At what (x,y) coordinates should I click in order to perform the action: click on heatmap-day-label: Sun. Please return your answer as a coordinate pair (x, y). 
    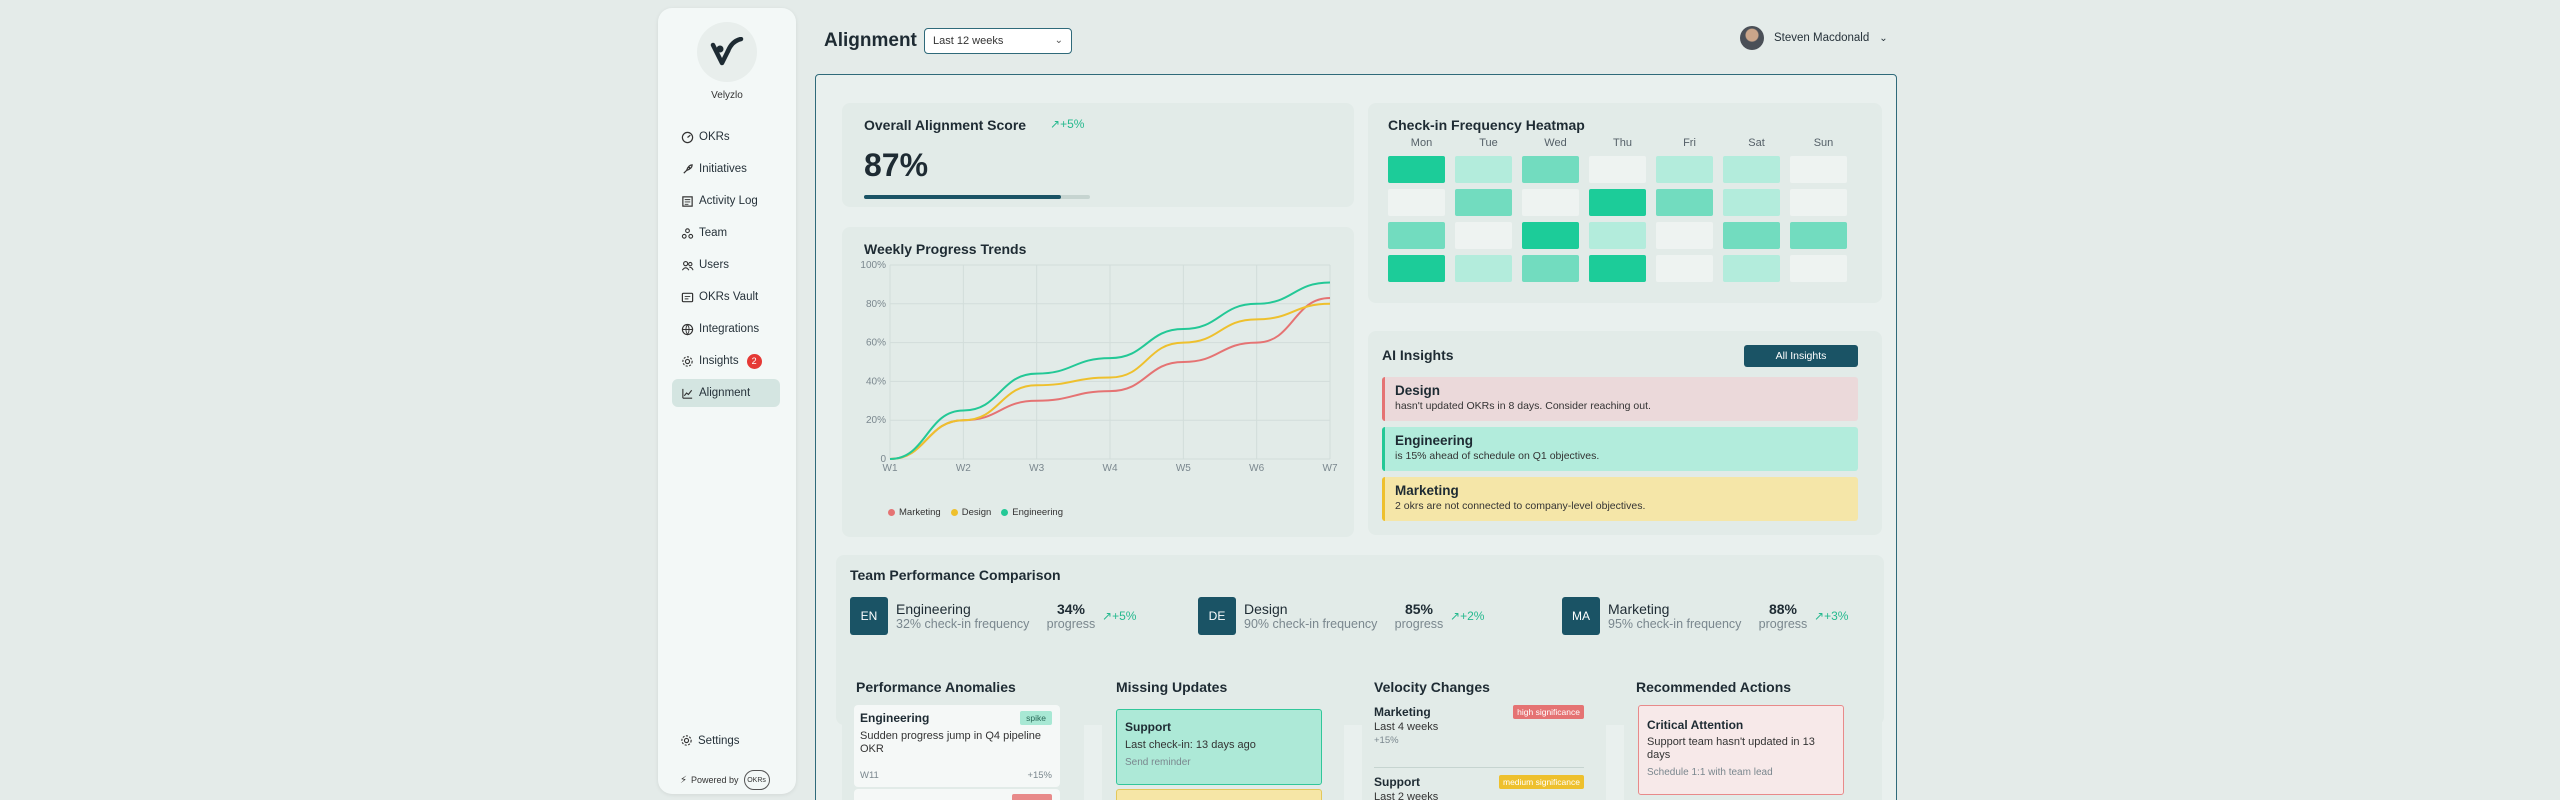
    Looking at the image, I should click on (1823, 143).